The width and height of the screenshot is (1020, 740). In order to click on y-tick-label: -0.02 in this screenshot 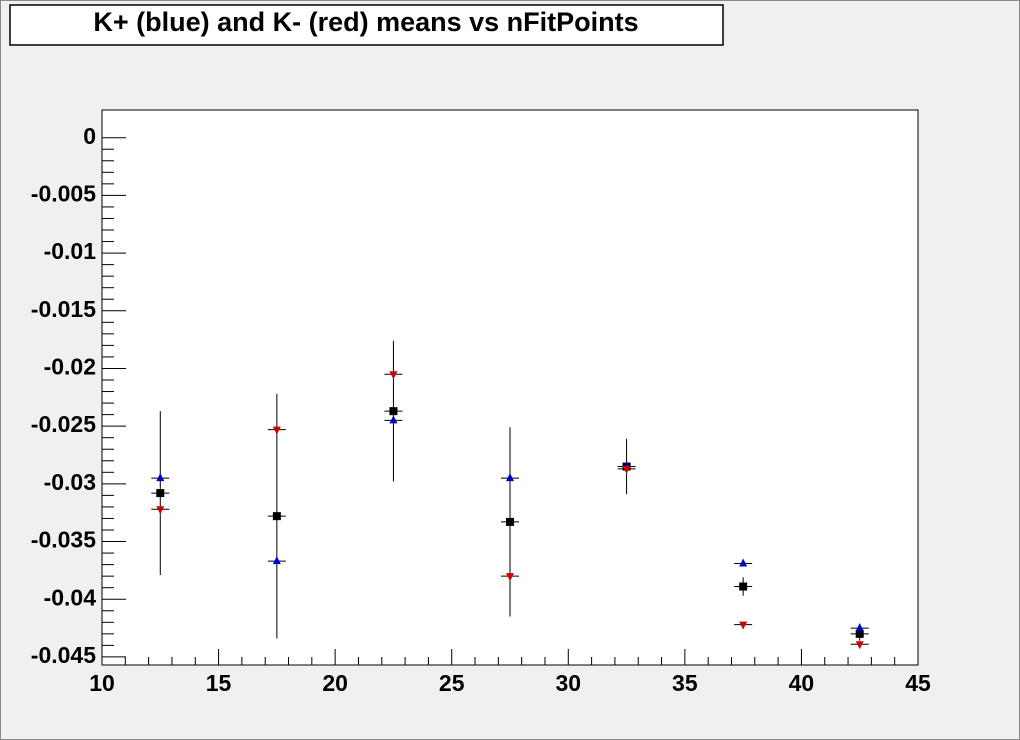, I will do `click(70, 367)`.